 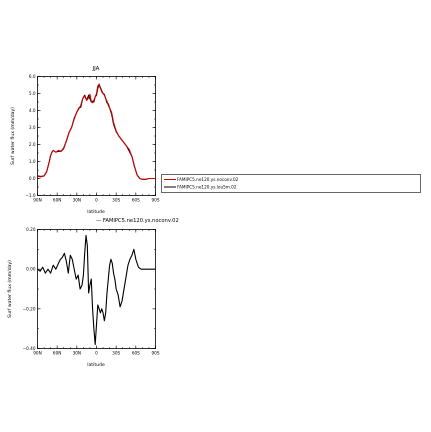 I want to click on bottom-x-tick-label: 30S, so click(x=116, y=353).